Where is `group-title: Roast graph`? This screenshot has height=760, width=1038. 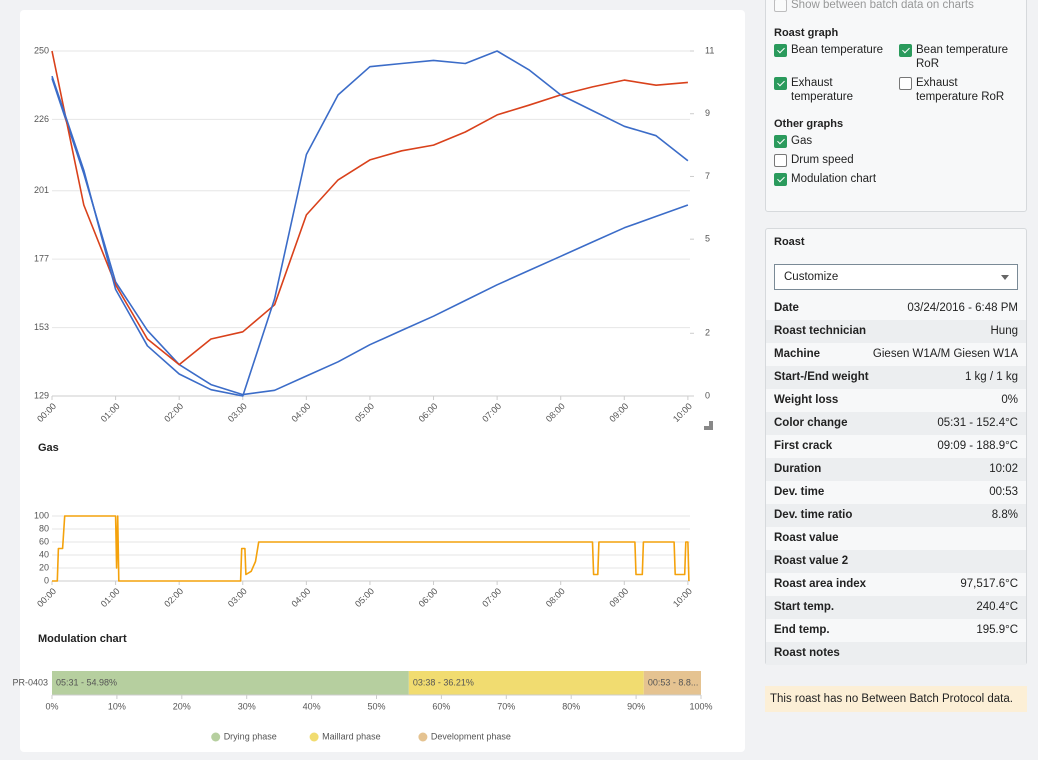 group-title: Roast graph is located at coordinates (806, 33).